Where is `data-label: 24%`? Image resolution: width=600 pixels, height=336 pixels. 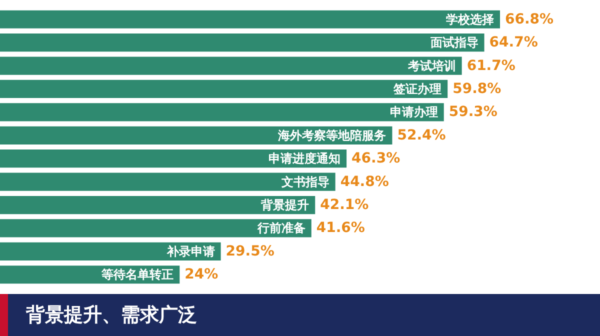
data-label: 24% is located at coordinates (201, 274).